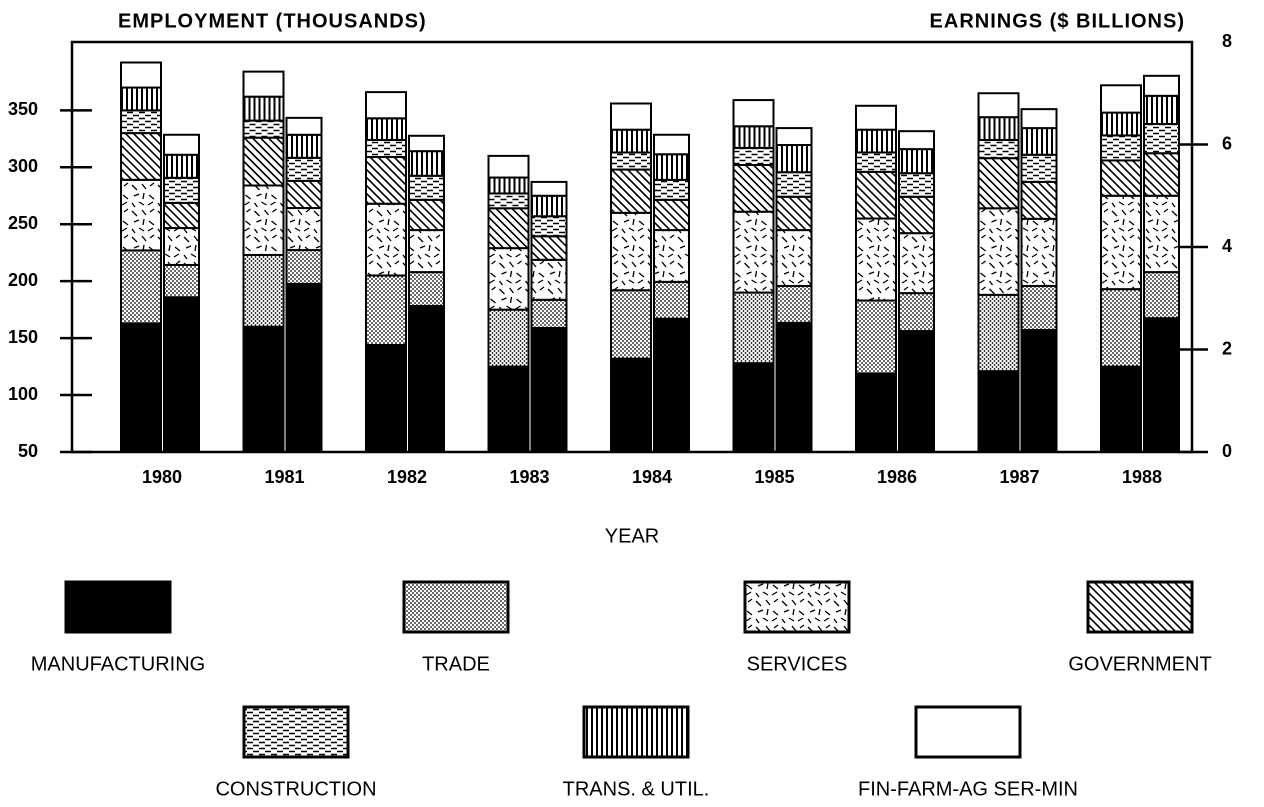  I want to click on y2-tick-label: 6, so click(1227, 143).